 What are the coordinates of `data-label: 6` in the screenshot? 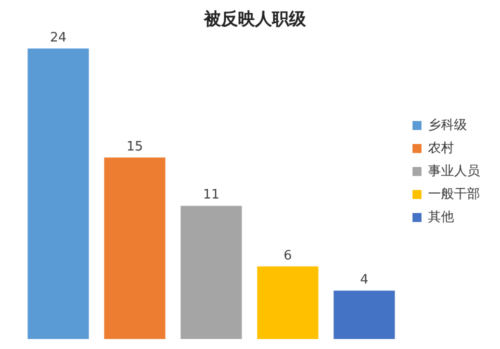 It's located at (288, 256).